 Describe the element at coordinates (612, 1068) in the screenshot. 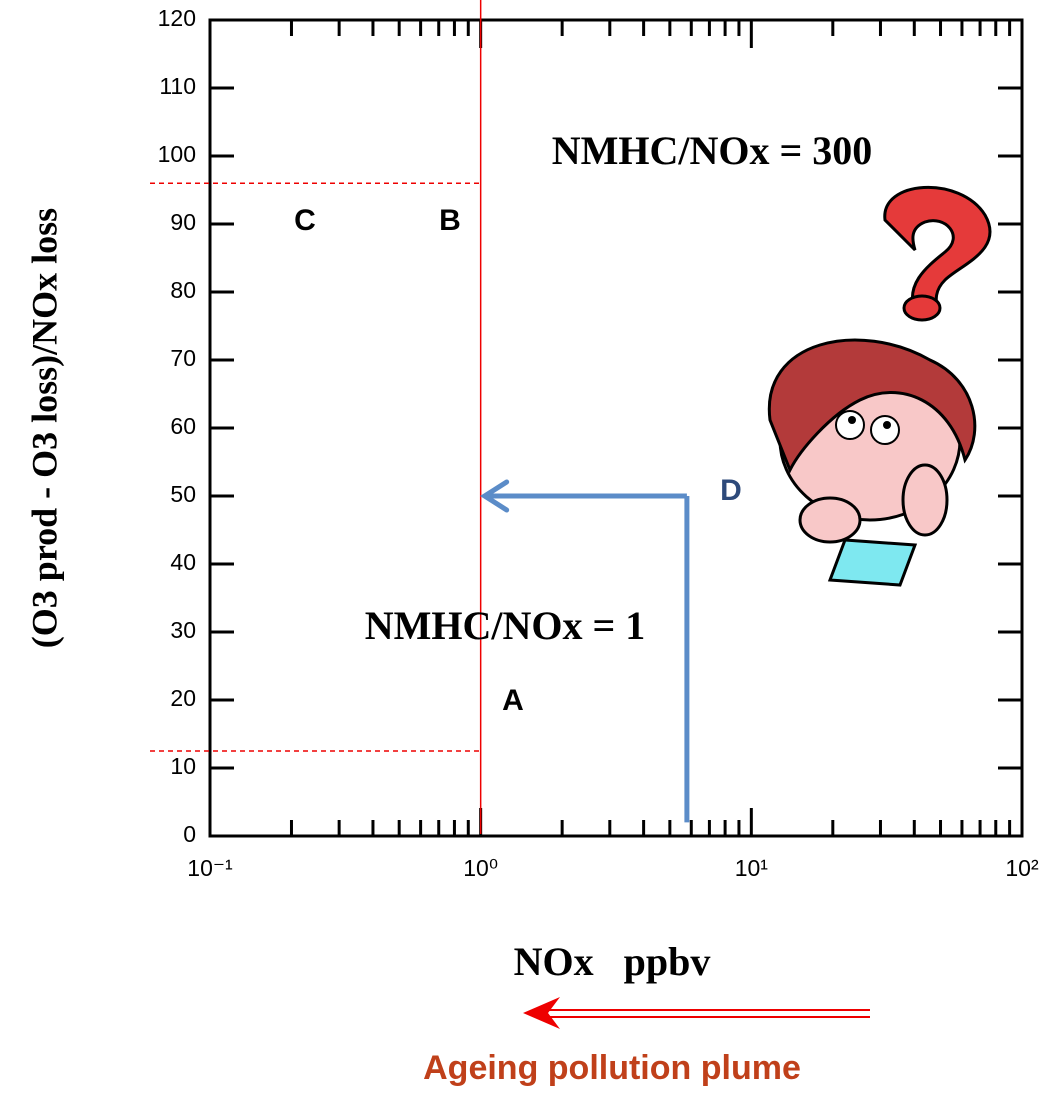

I see `caption: Ageing pollution plume` at that location.